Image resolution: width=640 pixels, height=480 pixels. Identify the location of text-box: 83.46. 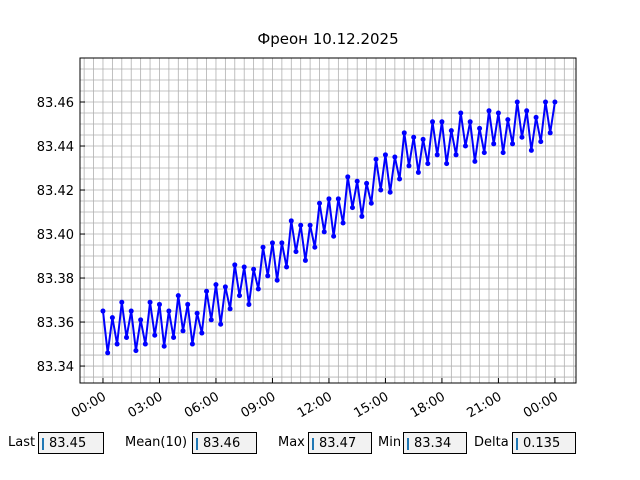
(224, 443).